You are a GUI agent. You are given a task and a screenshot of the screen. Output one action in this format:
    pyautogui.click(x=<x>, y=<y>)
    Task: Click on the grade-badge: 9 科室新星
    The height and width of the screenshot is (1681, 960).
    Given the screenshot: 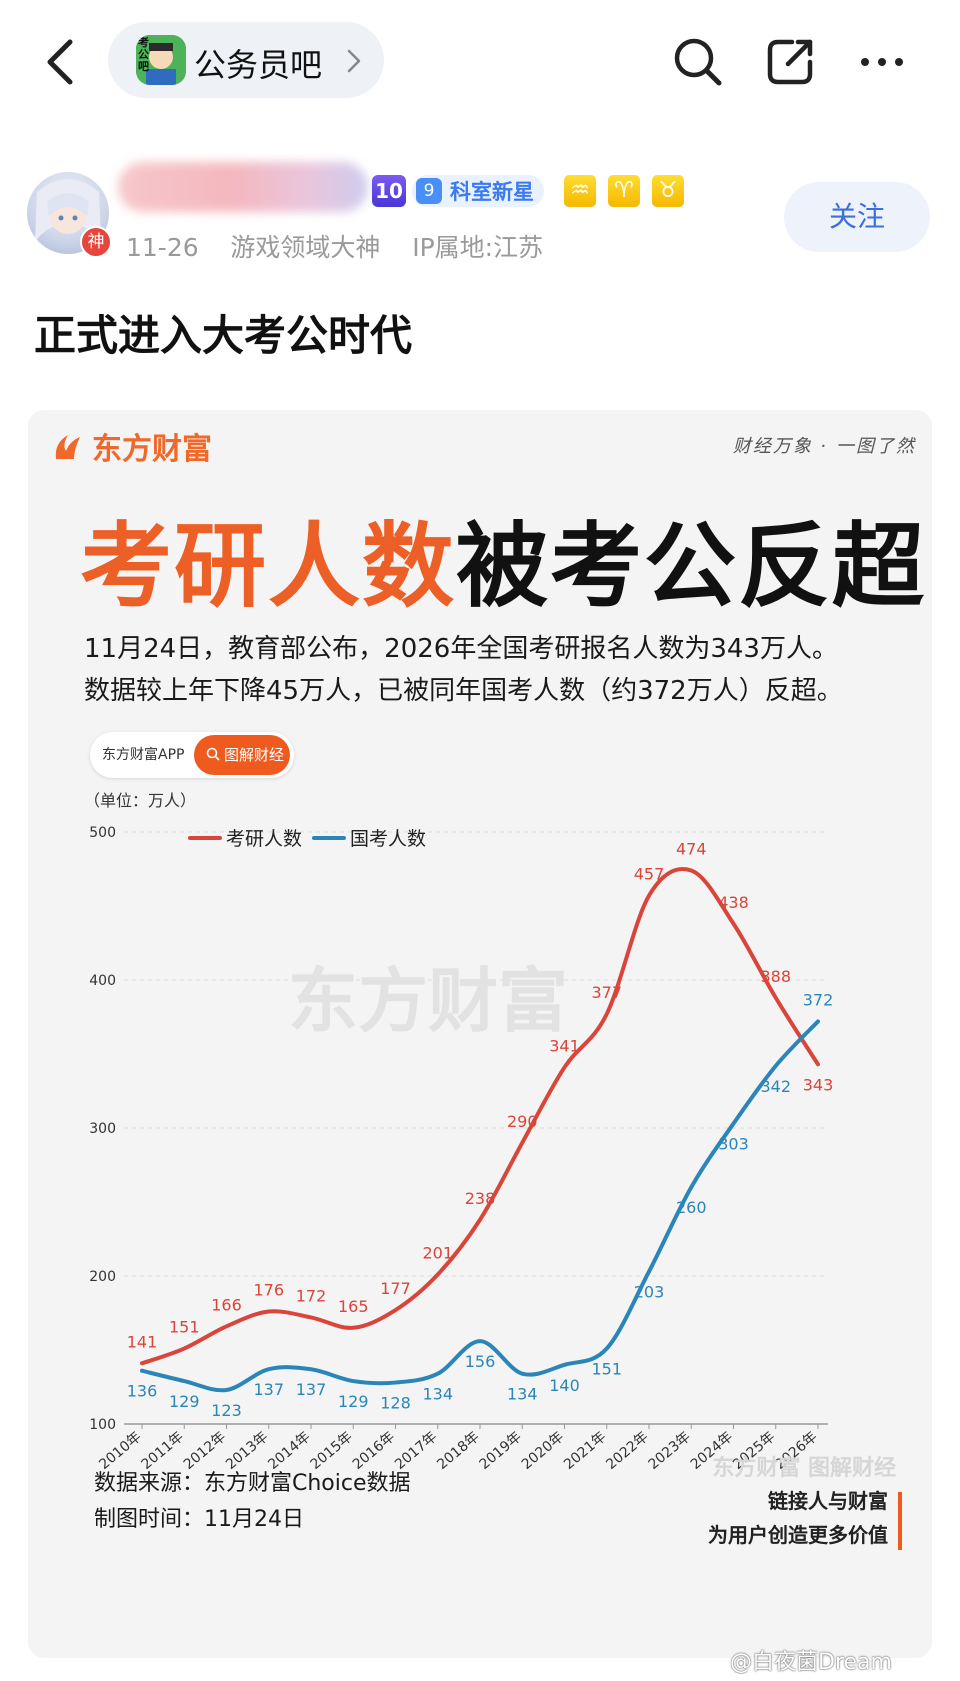 What is the action you would take?
    pyautogui.click(x=478, y=191)
    